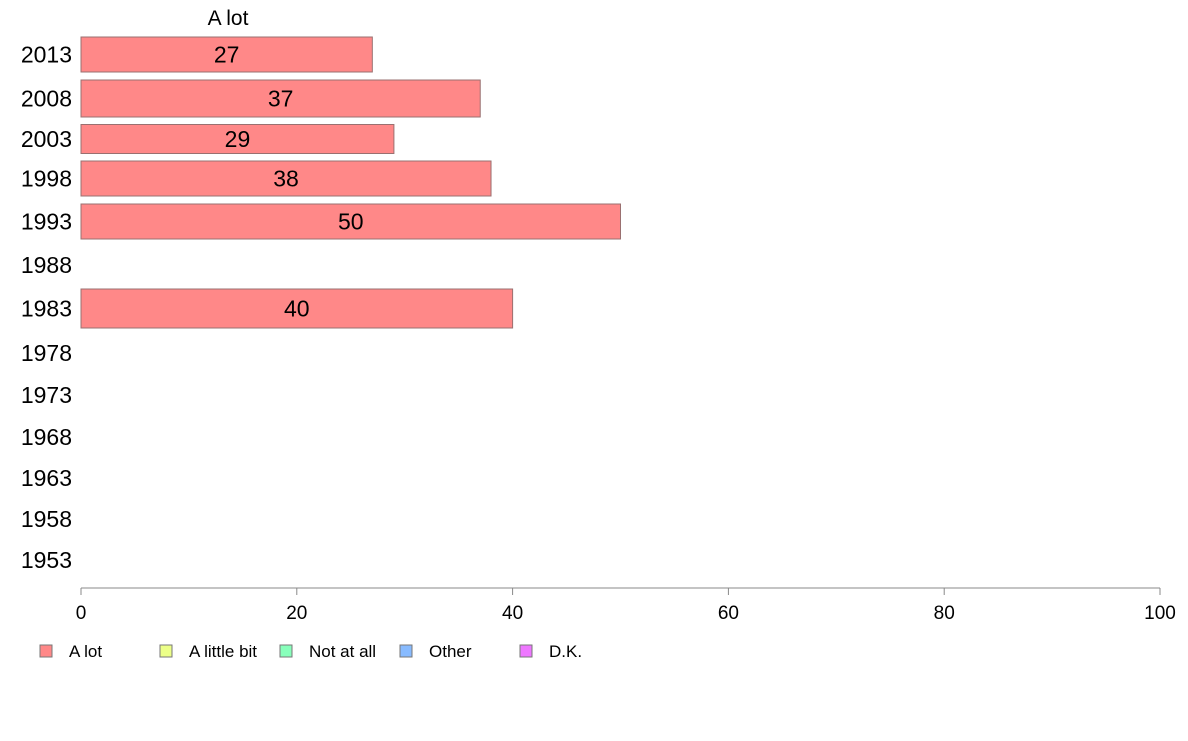  What do you see at coordinates (85, 651) in the screenshot?
I see `legend-label: A lot` at bounding box center [85, 651].